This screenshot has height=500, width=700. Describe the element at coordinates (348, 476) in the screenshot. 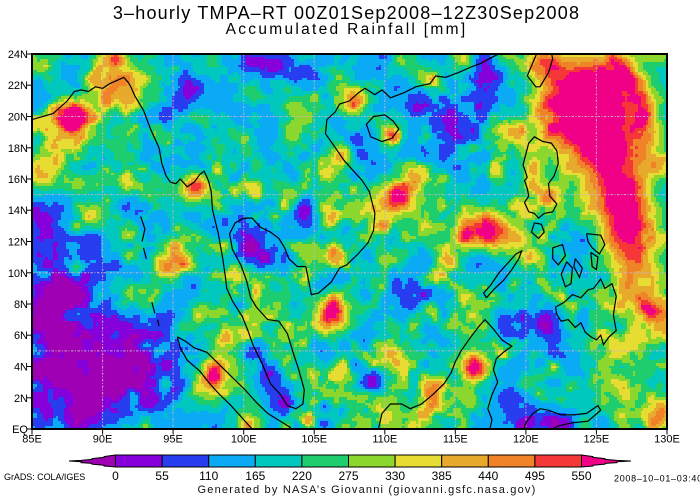

I see `svg-text: 275` at that location.